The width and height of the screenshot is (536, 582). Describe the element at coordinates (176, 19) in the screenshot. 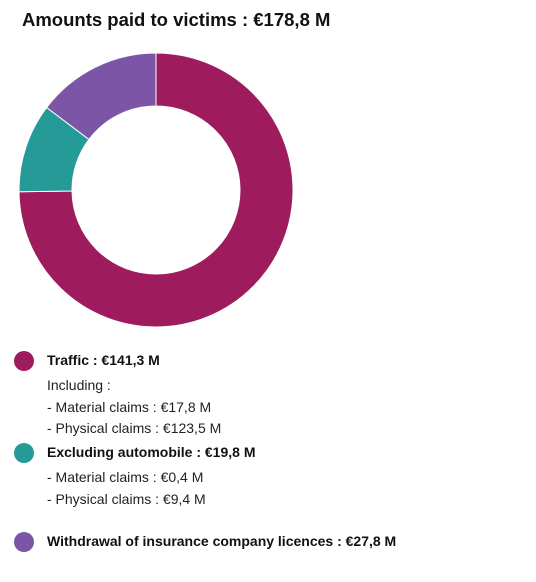

I see `chart-title: Amounts paid to victims : €178,8 M` at that location.